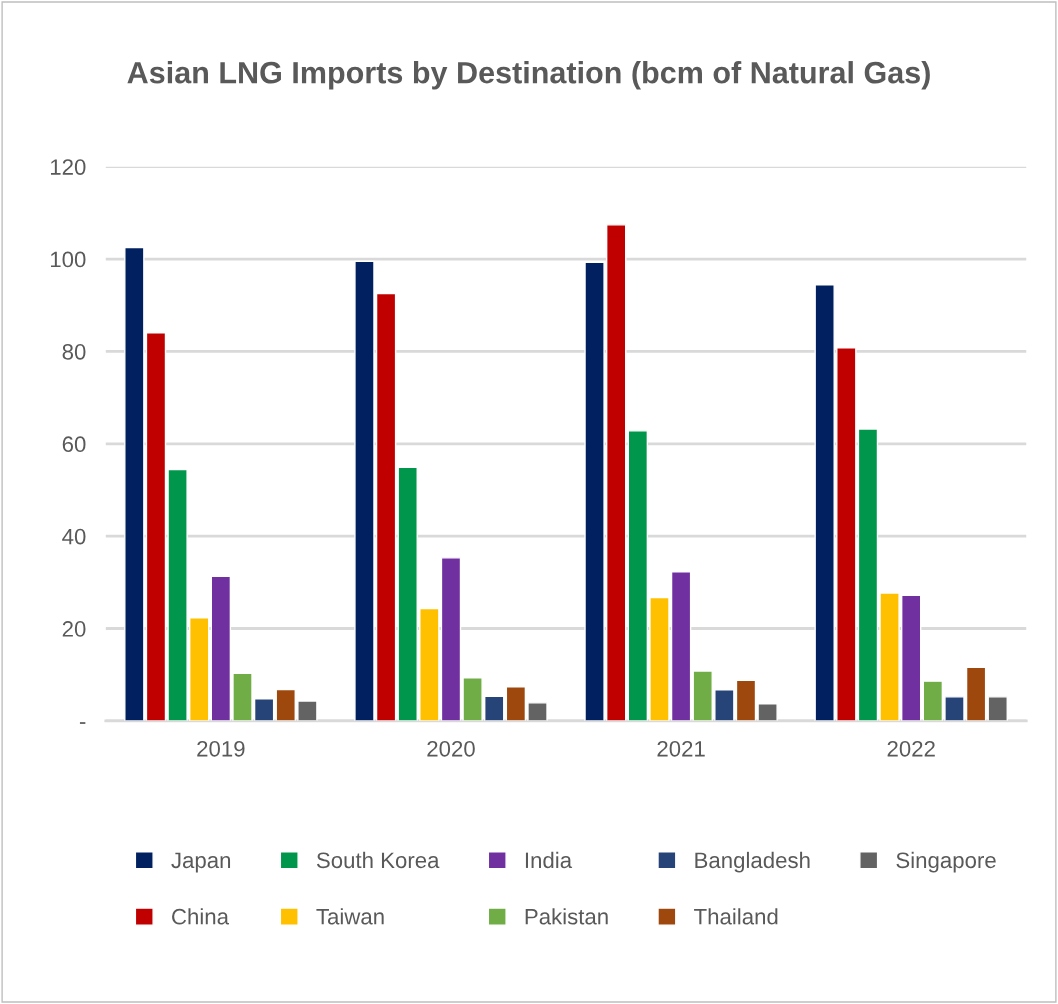 The image size is (1058, 1004). What do you see at coordinates (68, 259) in the screenshot?
I see `y-tick-label: 100` at bounding box center [68, 259].